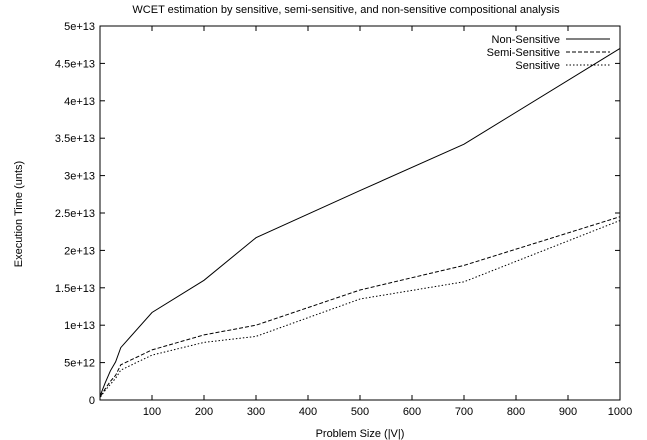  Describe the element at coordinates (79, 251) in the screenshot. I see `y-tick-label: 2e+13` at that location.